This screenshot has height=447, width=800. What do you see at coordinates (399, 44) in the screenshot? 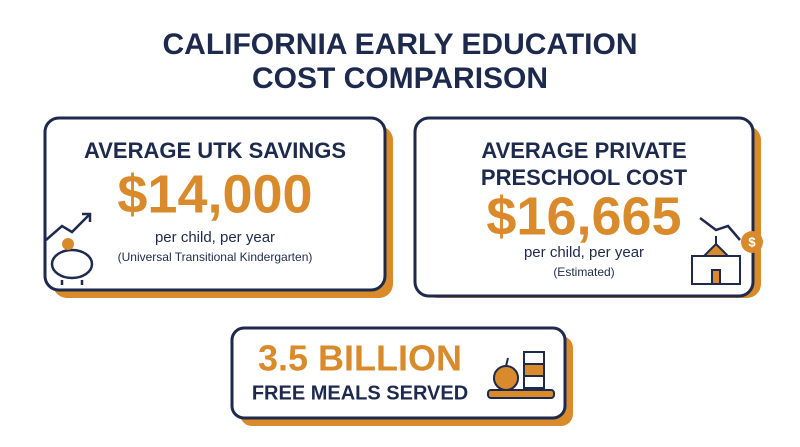
I see `title-line: CALIFORNIA EARLY EDUCATION` at bounding box center [399, 44].